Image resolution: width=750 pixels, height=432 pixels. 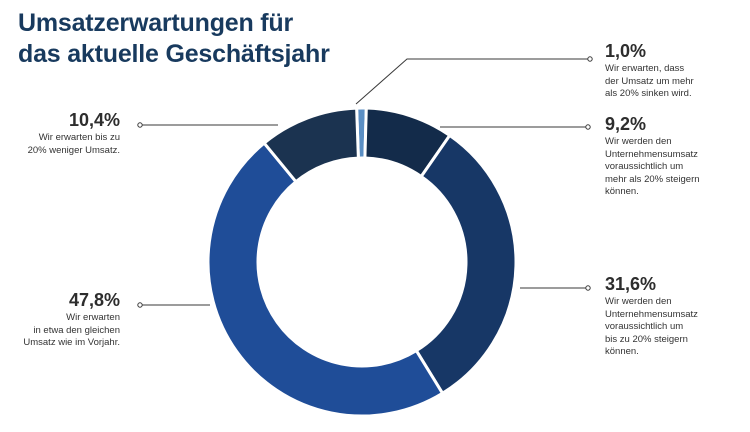 I want to click on slice-percent: 31,6%, so click(x=631, y=284).